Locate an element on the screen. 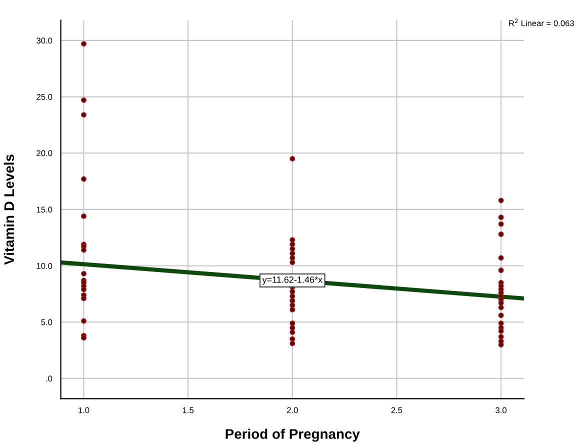 The height and width of the screenshot is (448, 579). x-tick-label: 3.0 is located at coordinates (501, 410).